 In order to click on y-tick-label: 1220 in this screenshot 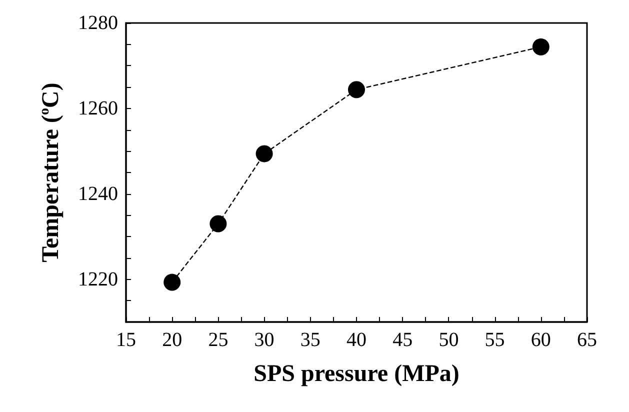, I will do `click(98, 279)`.